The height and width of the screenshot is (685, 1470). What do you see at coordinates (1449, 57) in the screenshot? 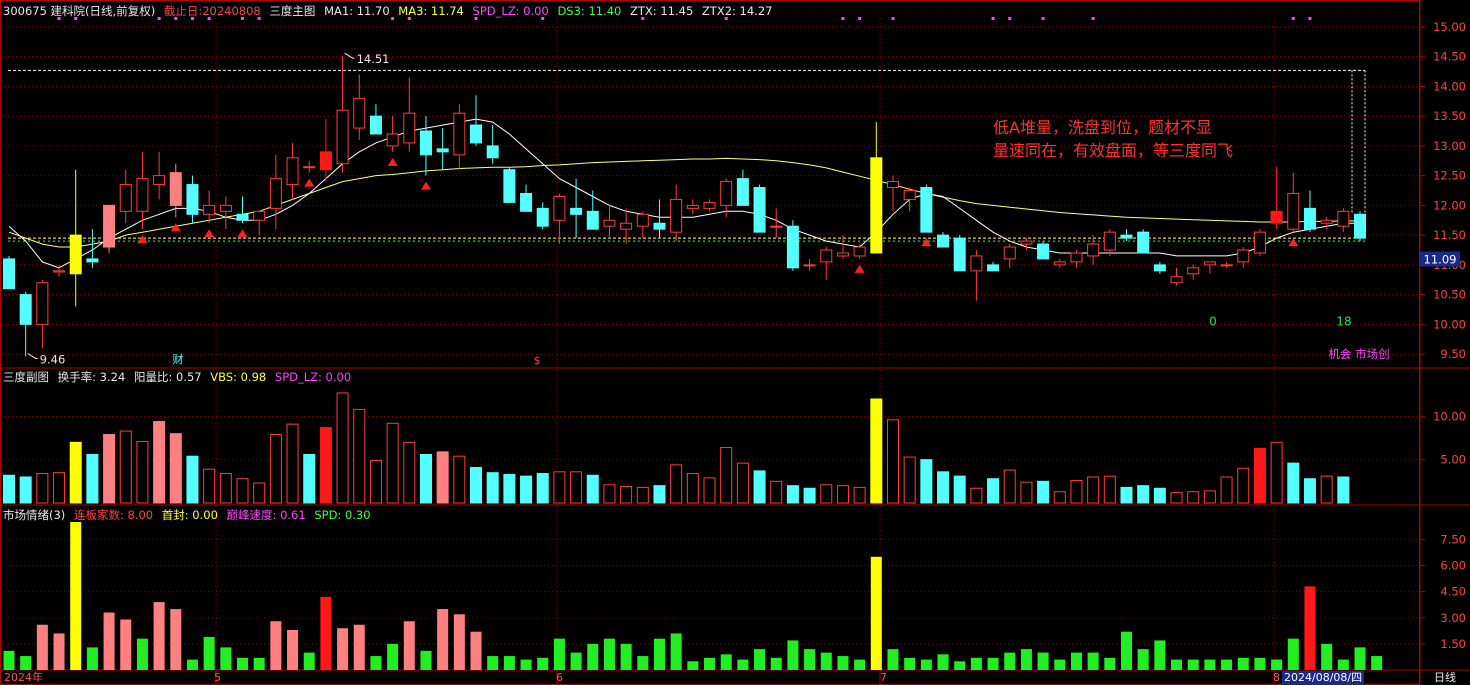
I see `price-tick-label: 14.50` at bounding box center [1449, 57].